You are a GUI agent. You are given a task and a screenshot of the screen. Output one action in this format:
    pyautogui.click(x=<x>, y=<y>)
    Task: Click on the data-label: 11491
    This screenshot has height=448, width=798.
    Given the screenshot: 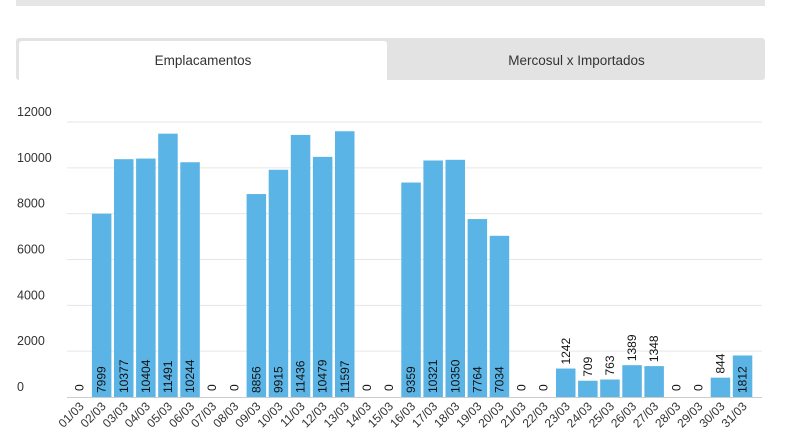 What is the action you would take?
    pyautogui.click(x=168, y=376)
    